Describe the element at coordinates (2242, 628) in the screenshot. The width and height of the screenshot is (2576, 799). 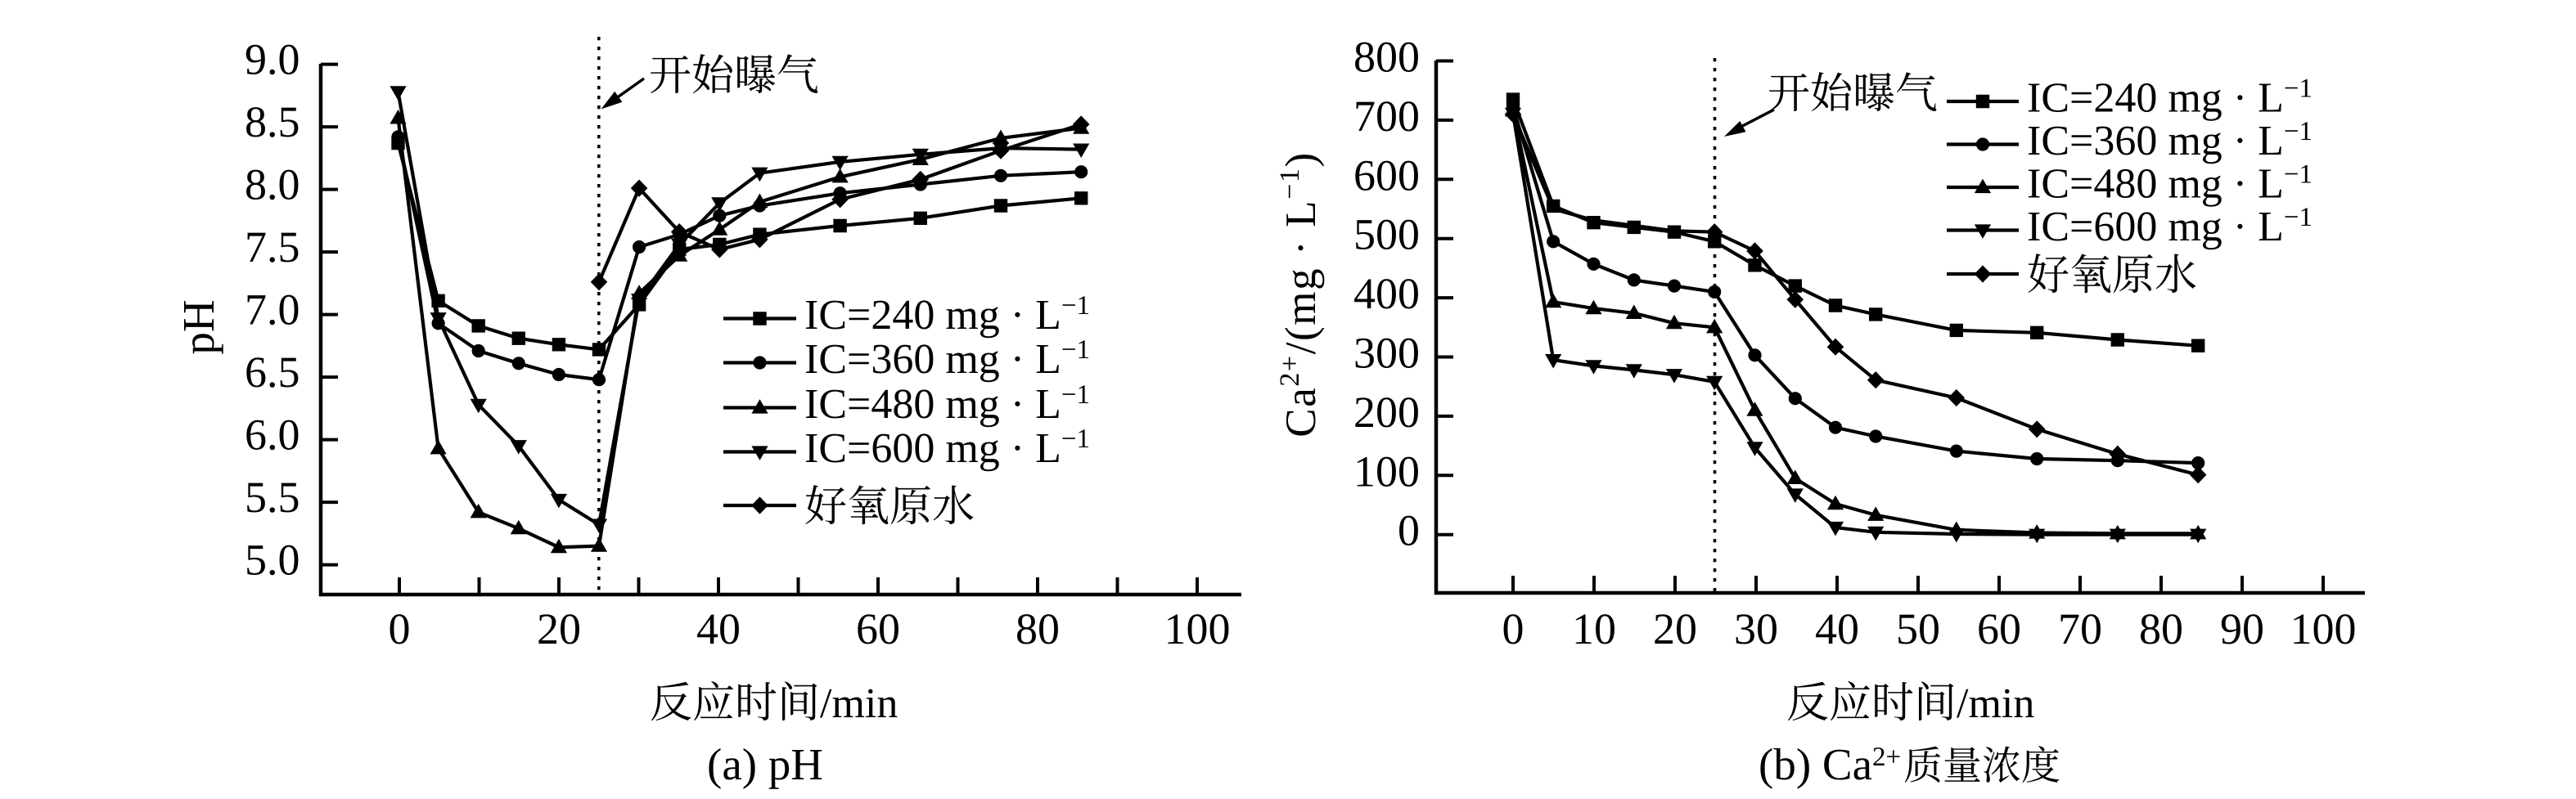
I see `svg-text: 90` at that location.